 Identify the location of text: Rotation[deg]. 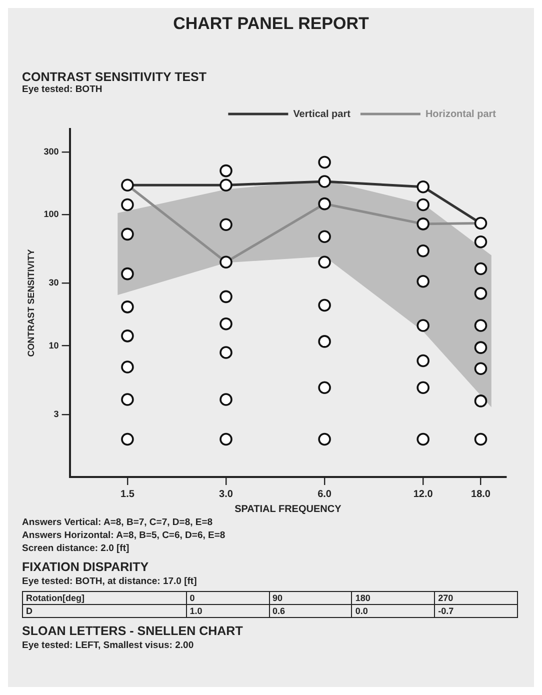
(104, 598).